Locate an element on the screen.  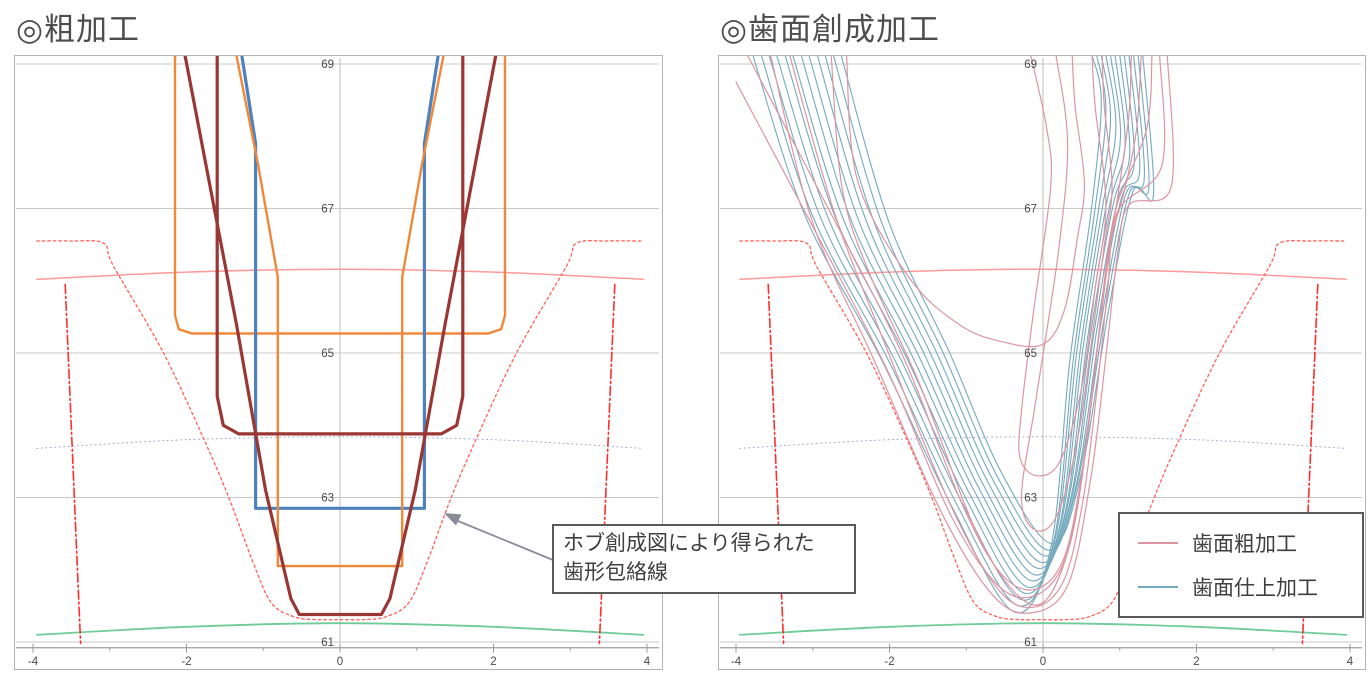
legend-label-finish: 歯面仕上加工 is located at coordinates (1255, 588).